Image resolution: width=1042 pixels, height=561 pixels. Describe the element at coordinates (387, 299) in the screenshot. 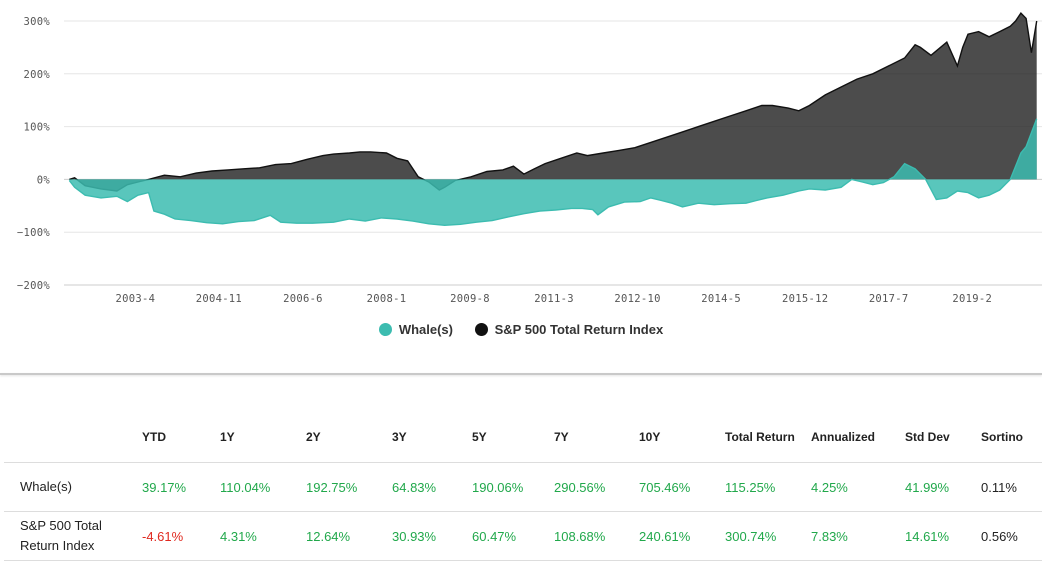

I see `x-tick-label: 2008-1` at that location.